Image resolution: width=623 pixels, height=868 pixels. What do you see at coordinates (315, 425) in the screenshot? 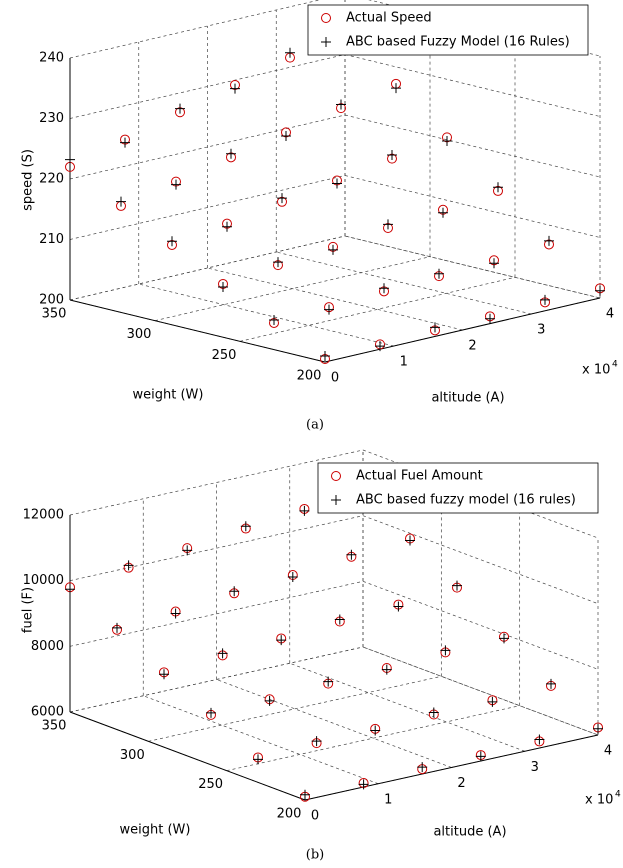
I see `caption: (a)` at bounding box center [315, 425].